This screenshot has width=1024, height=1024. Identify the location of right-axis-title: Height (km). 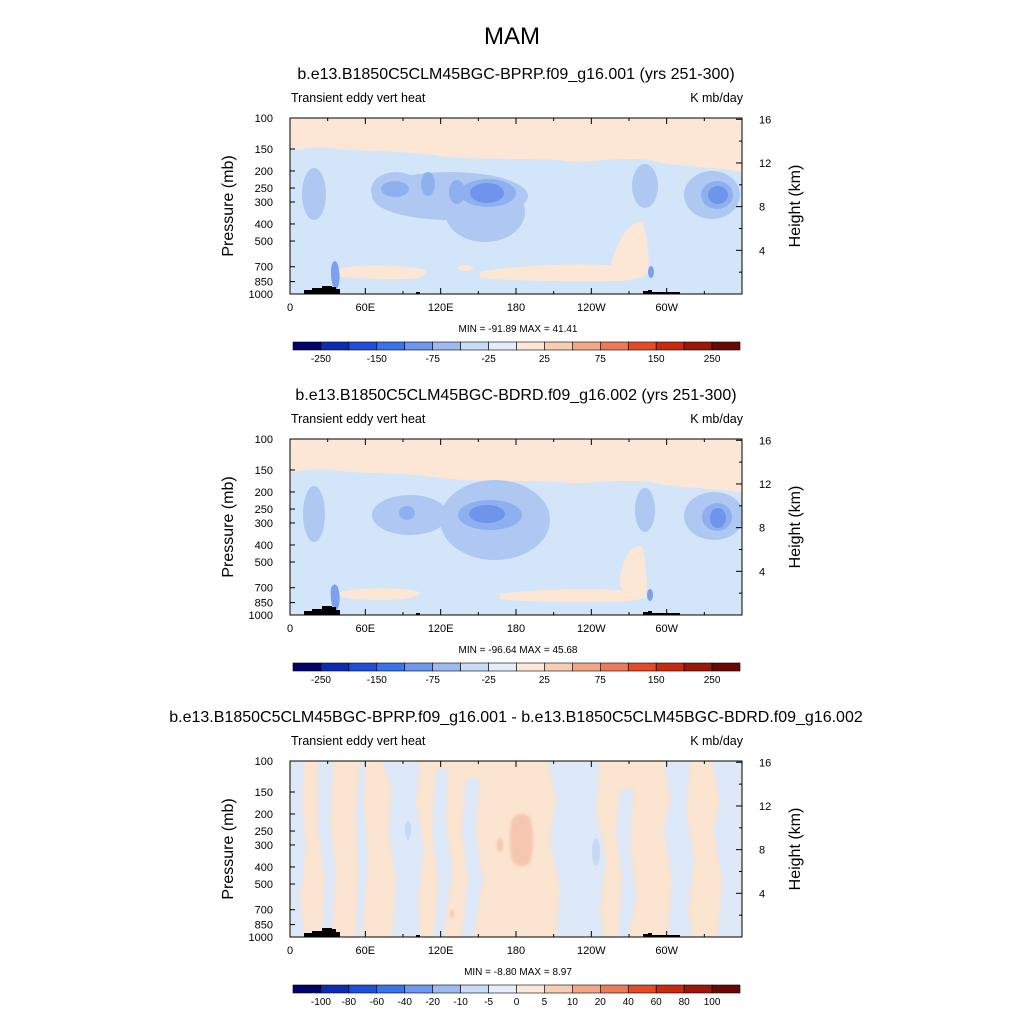
(795, 849).